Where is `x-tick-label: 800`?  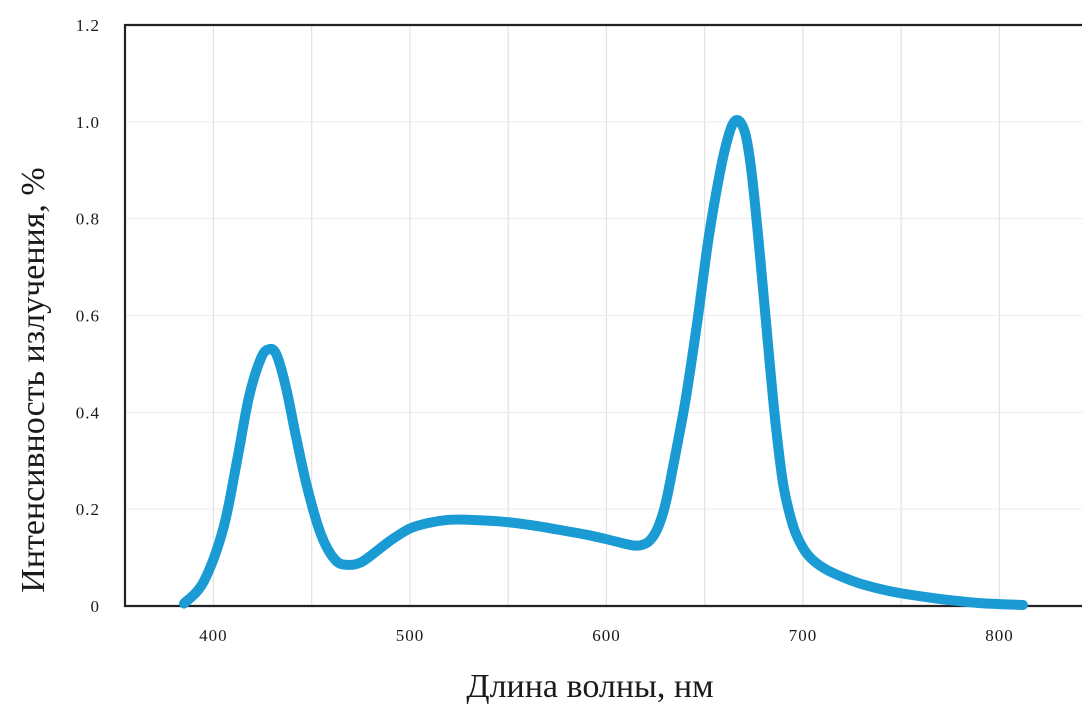
x-tick-label: 800 is located at coordinates (999, 635).